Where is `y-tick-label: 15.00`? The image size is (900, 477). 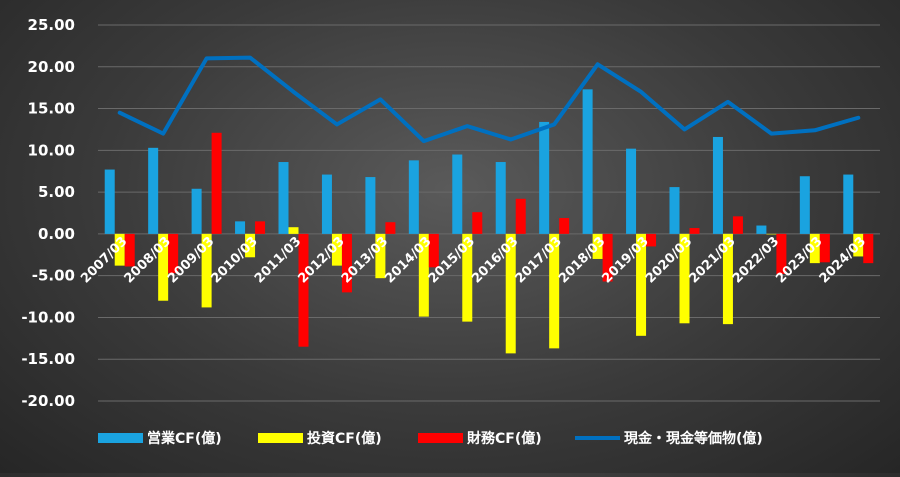 y-tick-label: 15.00 is located at coordinates (51, 109).